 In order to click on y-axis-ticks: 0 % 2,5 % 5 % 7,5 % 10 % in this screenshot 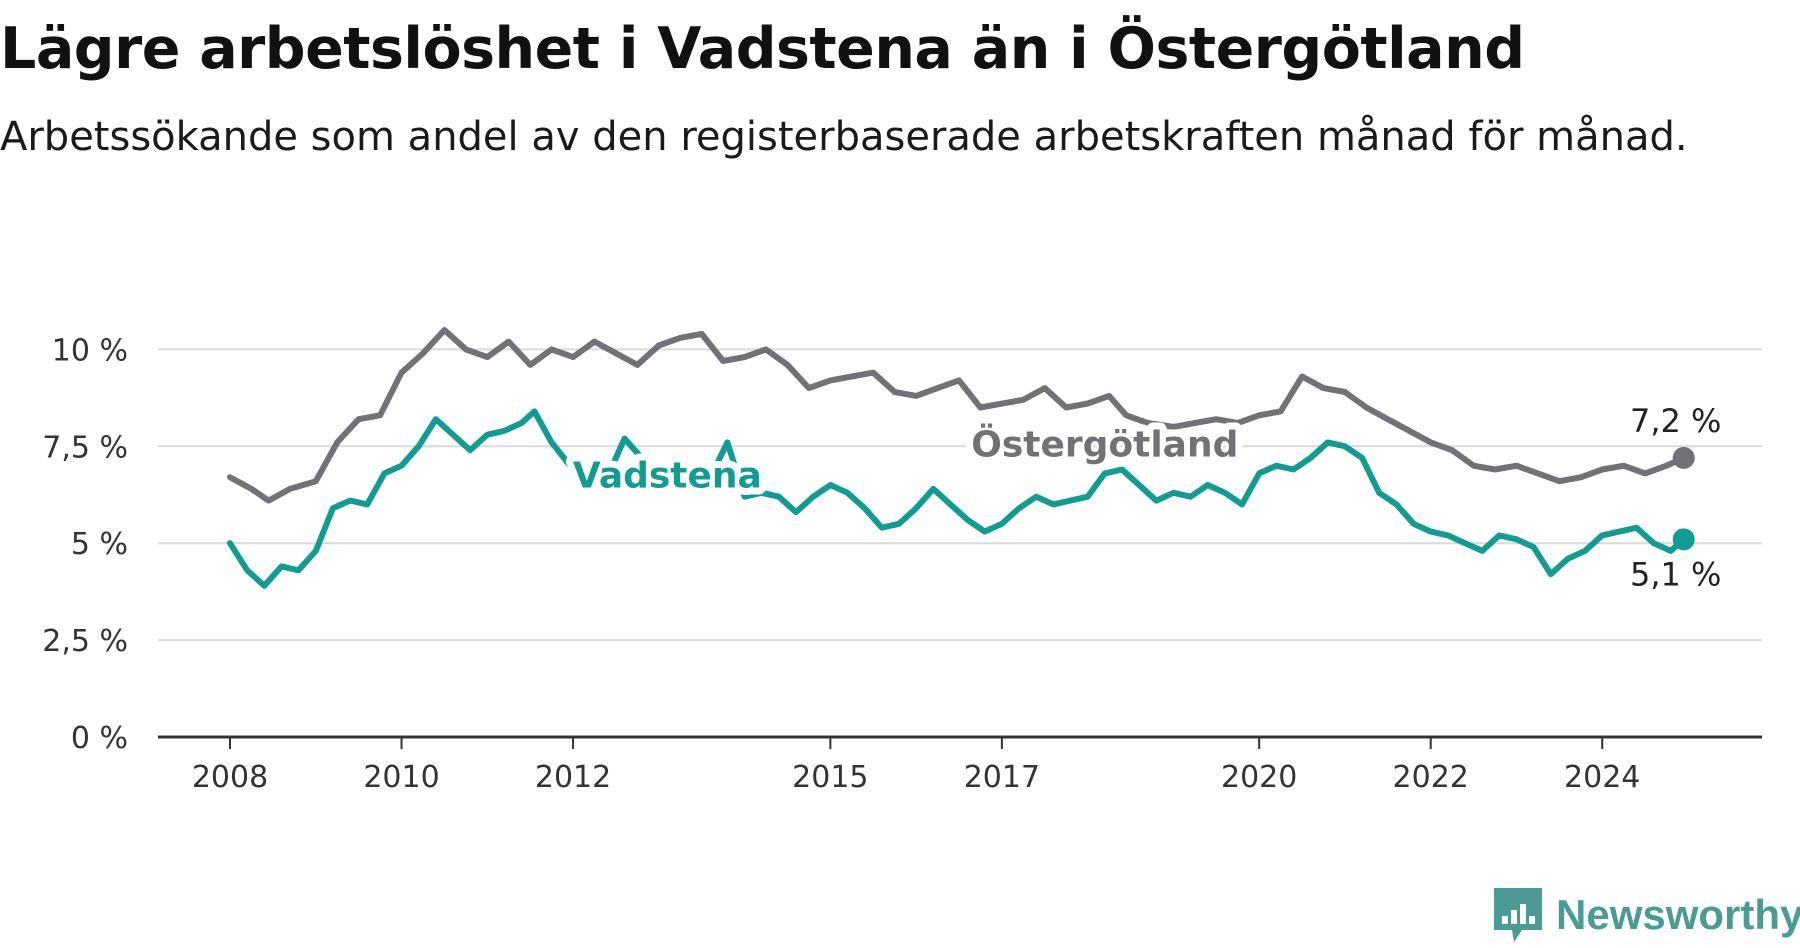, I will do `click(85, 544)`.